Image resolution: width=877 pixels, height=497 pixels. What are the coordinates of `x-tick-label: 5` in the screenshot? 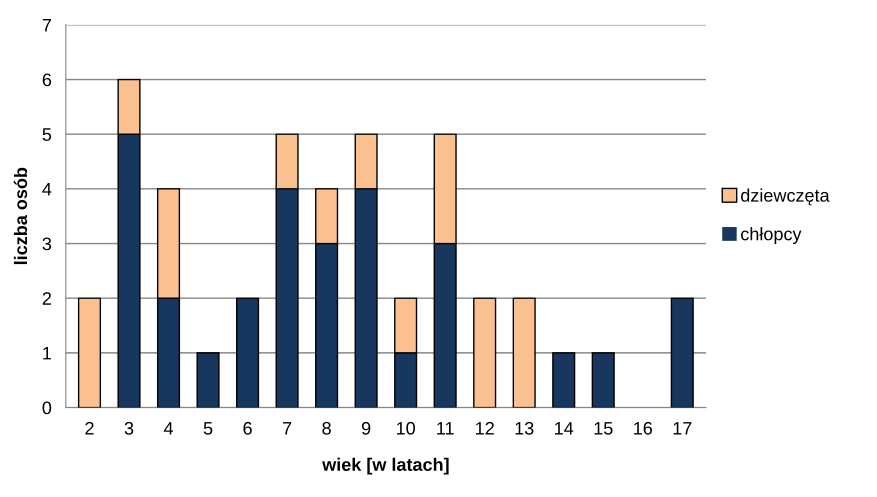 It's located at (208, 428).